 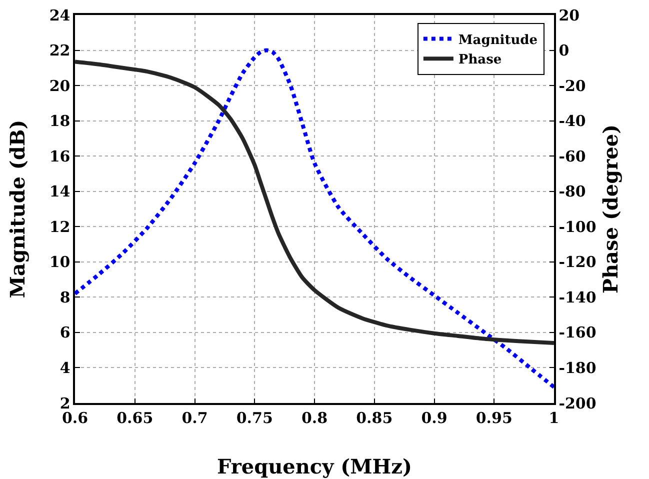 What do you see at coordinates (254, 417) in the screenshot?
I see `x-tick-label: 0.75` at bounding box center [254, 417].